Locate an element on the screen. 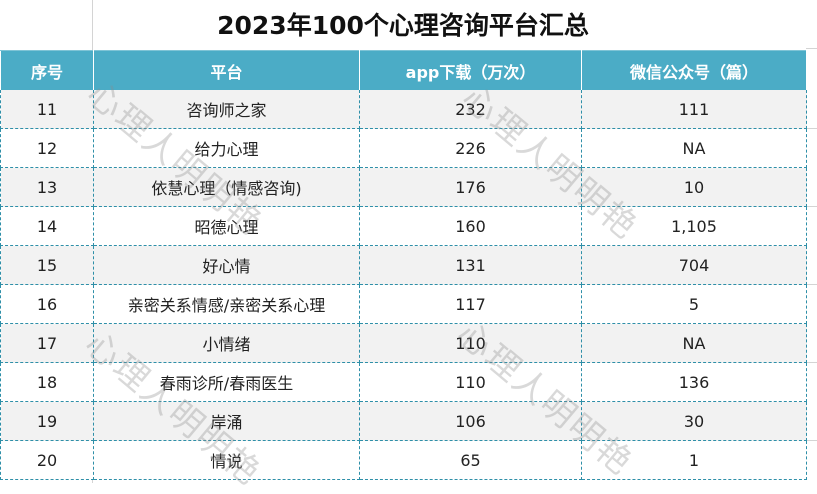  cell-app-downloads: 176 is located at coordinates (470, 187).